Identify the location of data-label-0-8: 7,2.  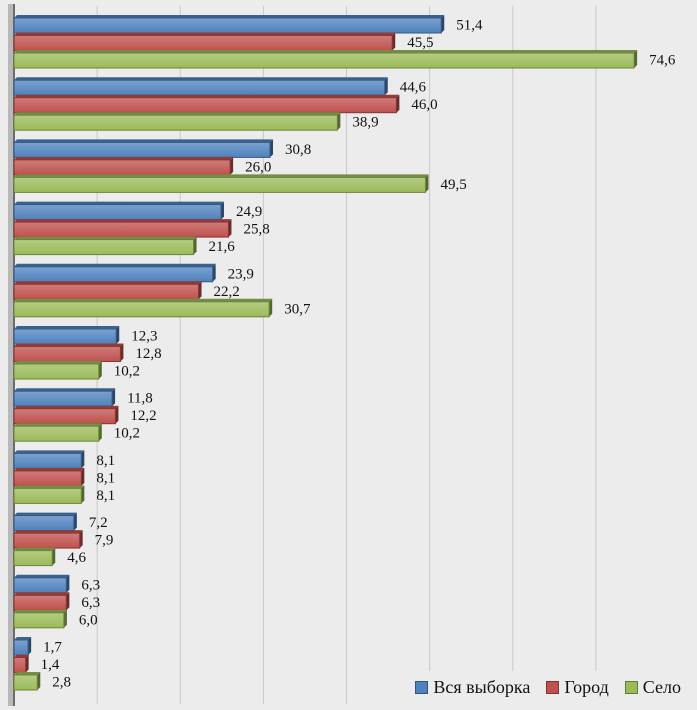
(98, 523).